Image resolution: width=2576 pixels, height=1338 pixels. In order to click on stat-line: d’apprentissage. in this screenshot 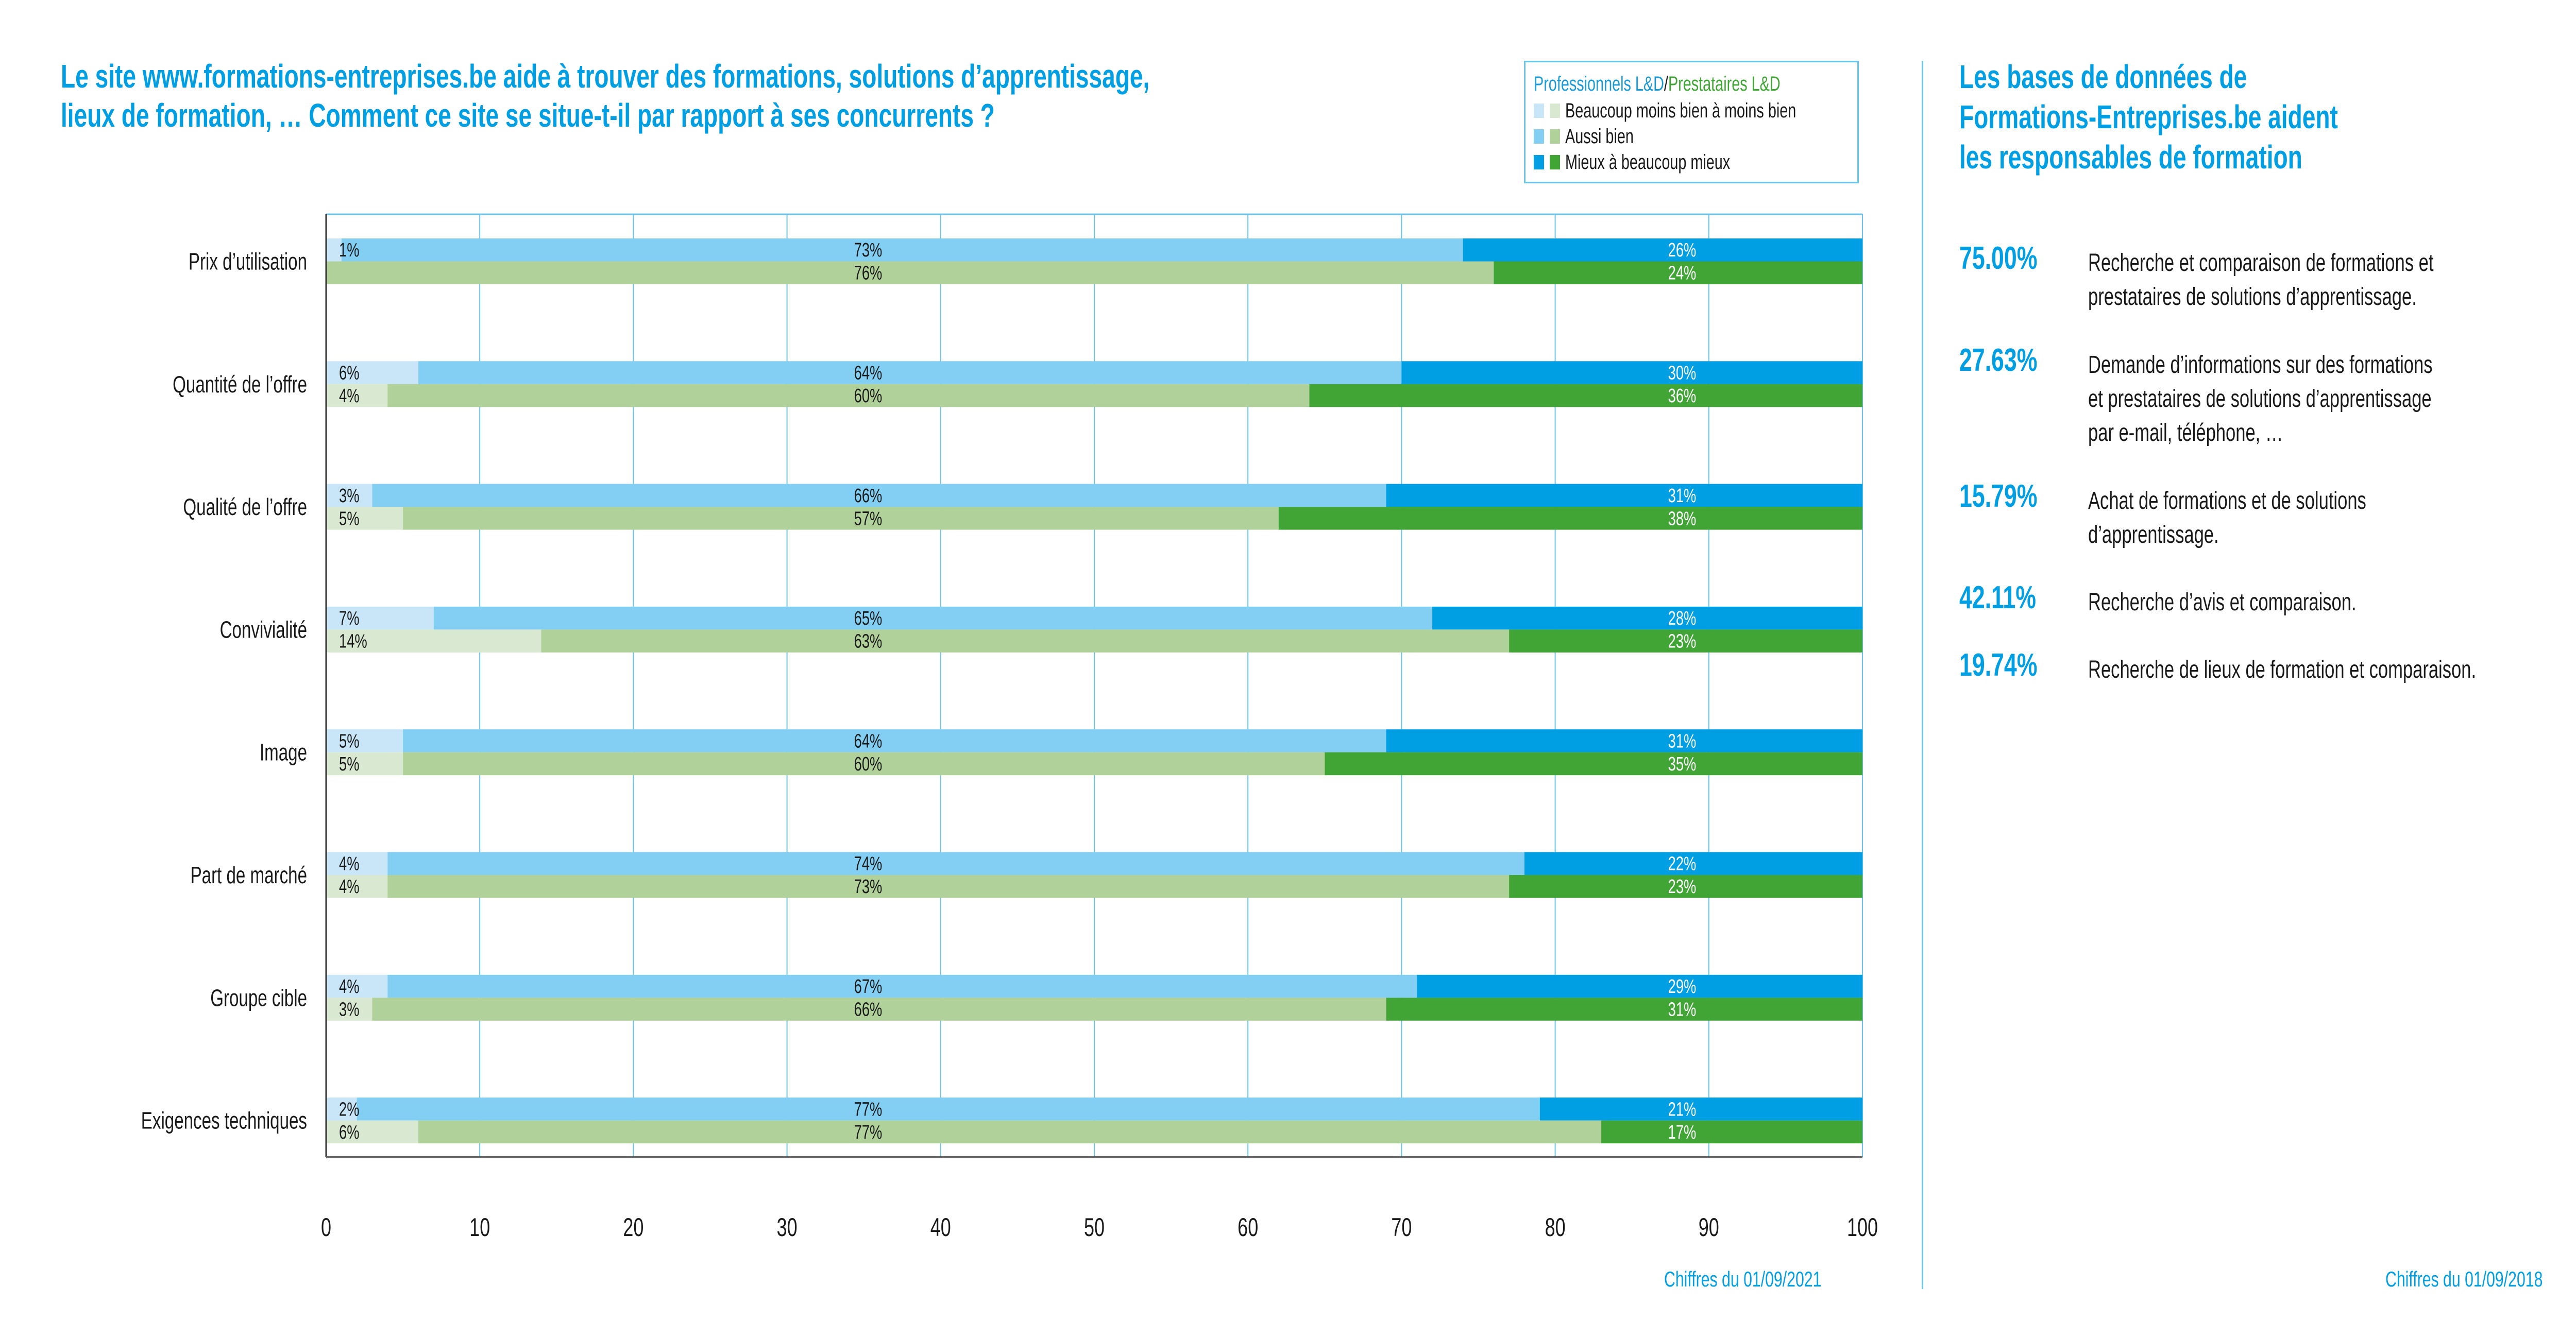, I will do `click(2153, 534)`.